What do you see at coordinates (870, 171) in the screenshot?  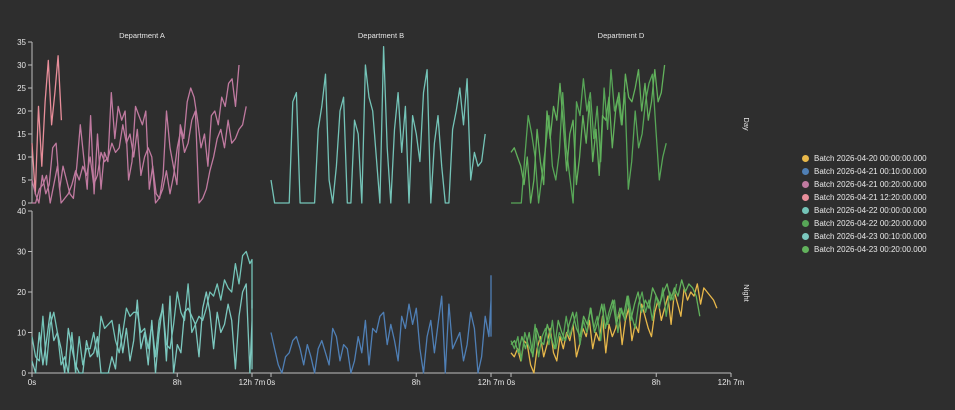 I see `legend-label: Batch 2026-04-21 00:10:00.000` at bounding box center [870, 171].